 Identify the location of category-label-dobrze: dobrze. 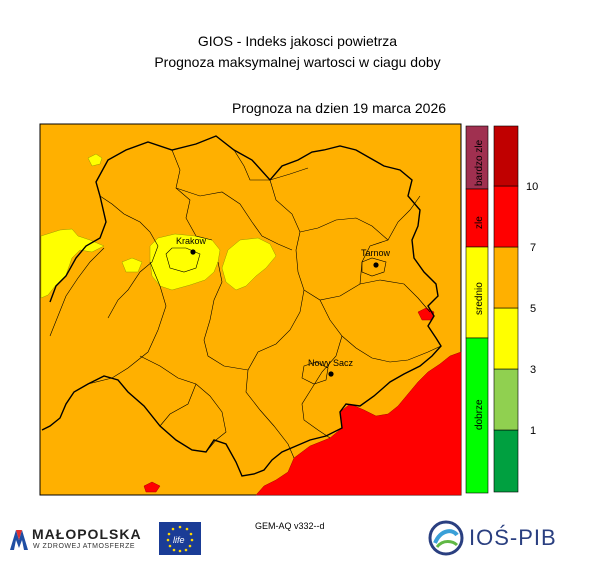
(479, 414).